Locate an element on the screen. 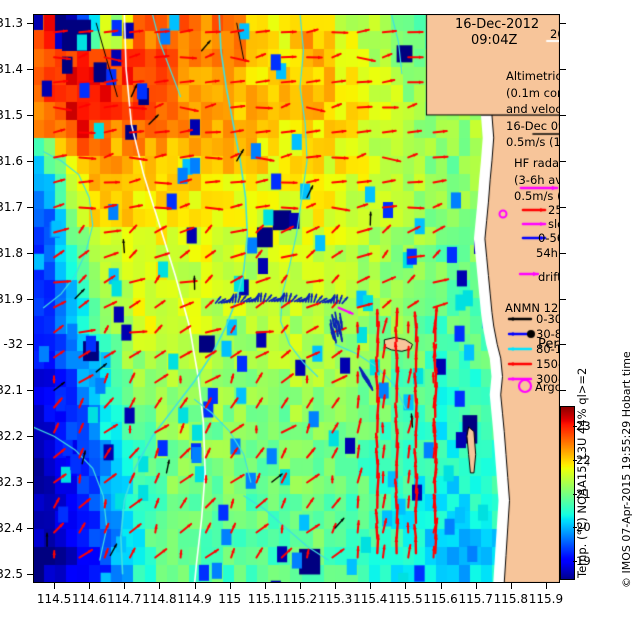  y-axis-label: -31.7 is located at coordinates (11, 206).